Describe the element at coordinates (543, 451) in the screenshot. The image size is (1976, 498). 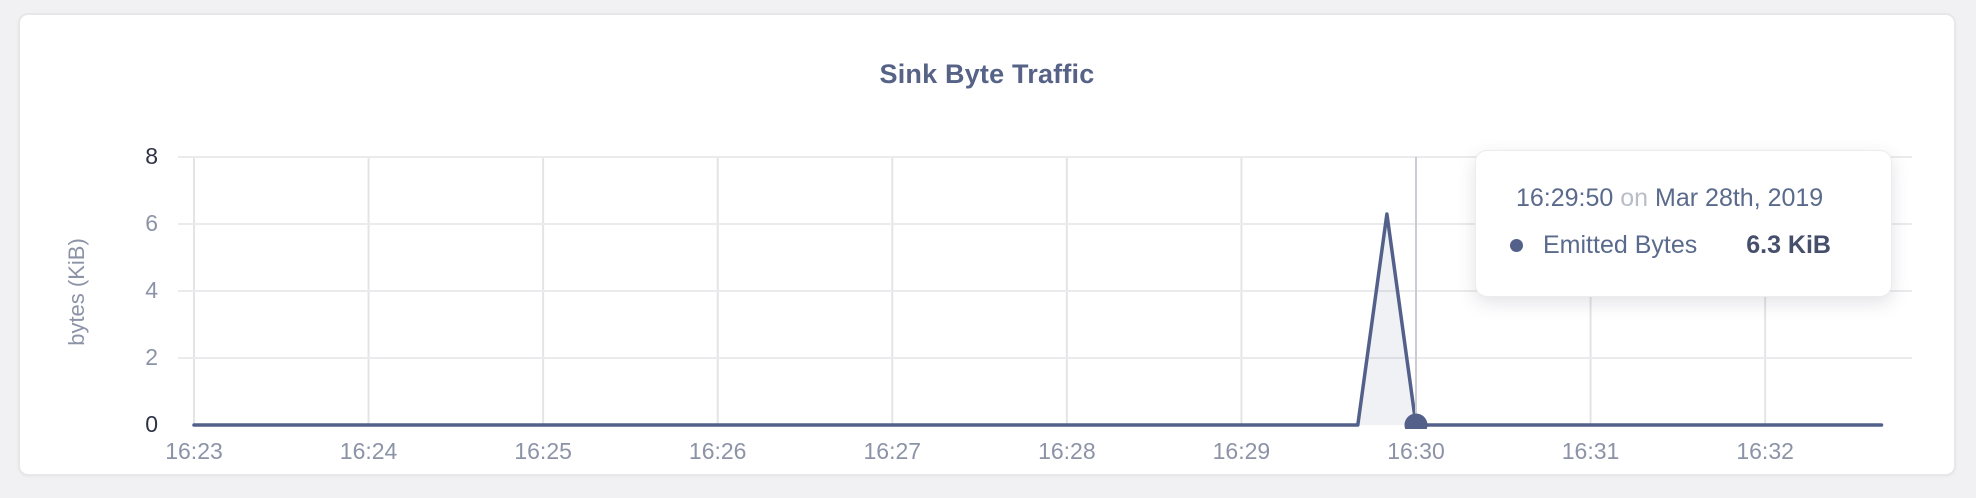
I see `x-tick-label: 16:25` at that location.